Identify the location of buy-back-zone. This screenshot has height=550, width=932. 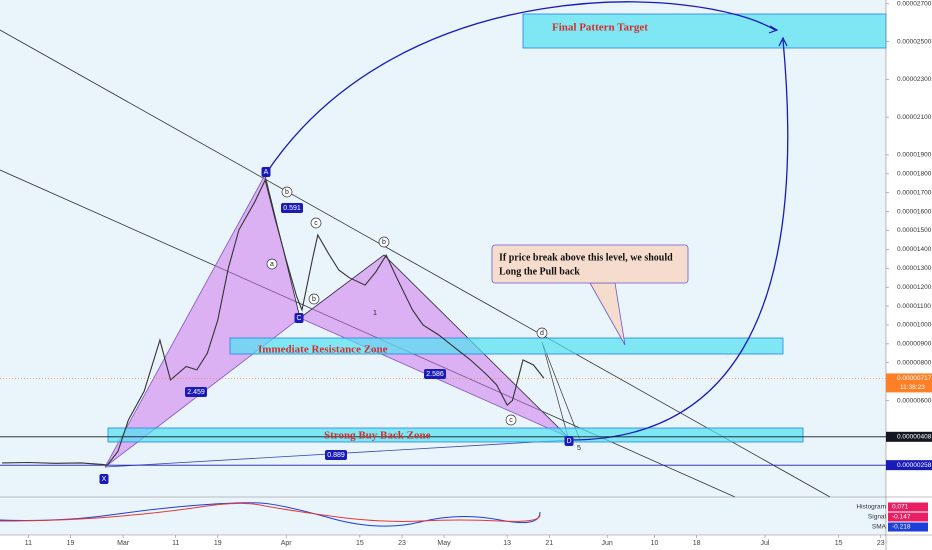
(455, 435).